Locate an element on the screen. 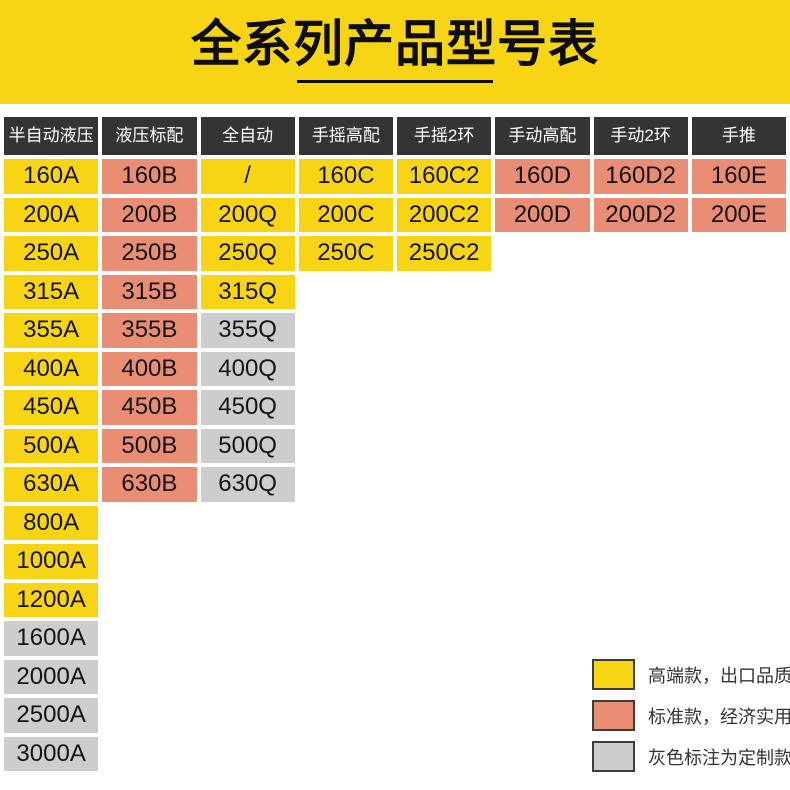 Image resolution: width=790 pixels, height=790 pixels. model-cell-500A: 500A is located at coordinates (51, 445).